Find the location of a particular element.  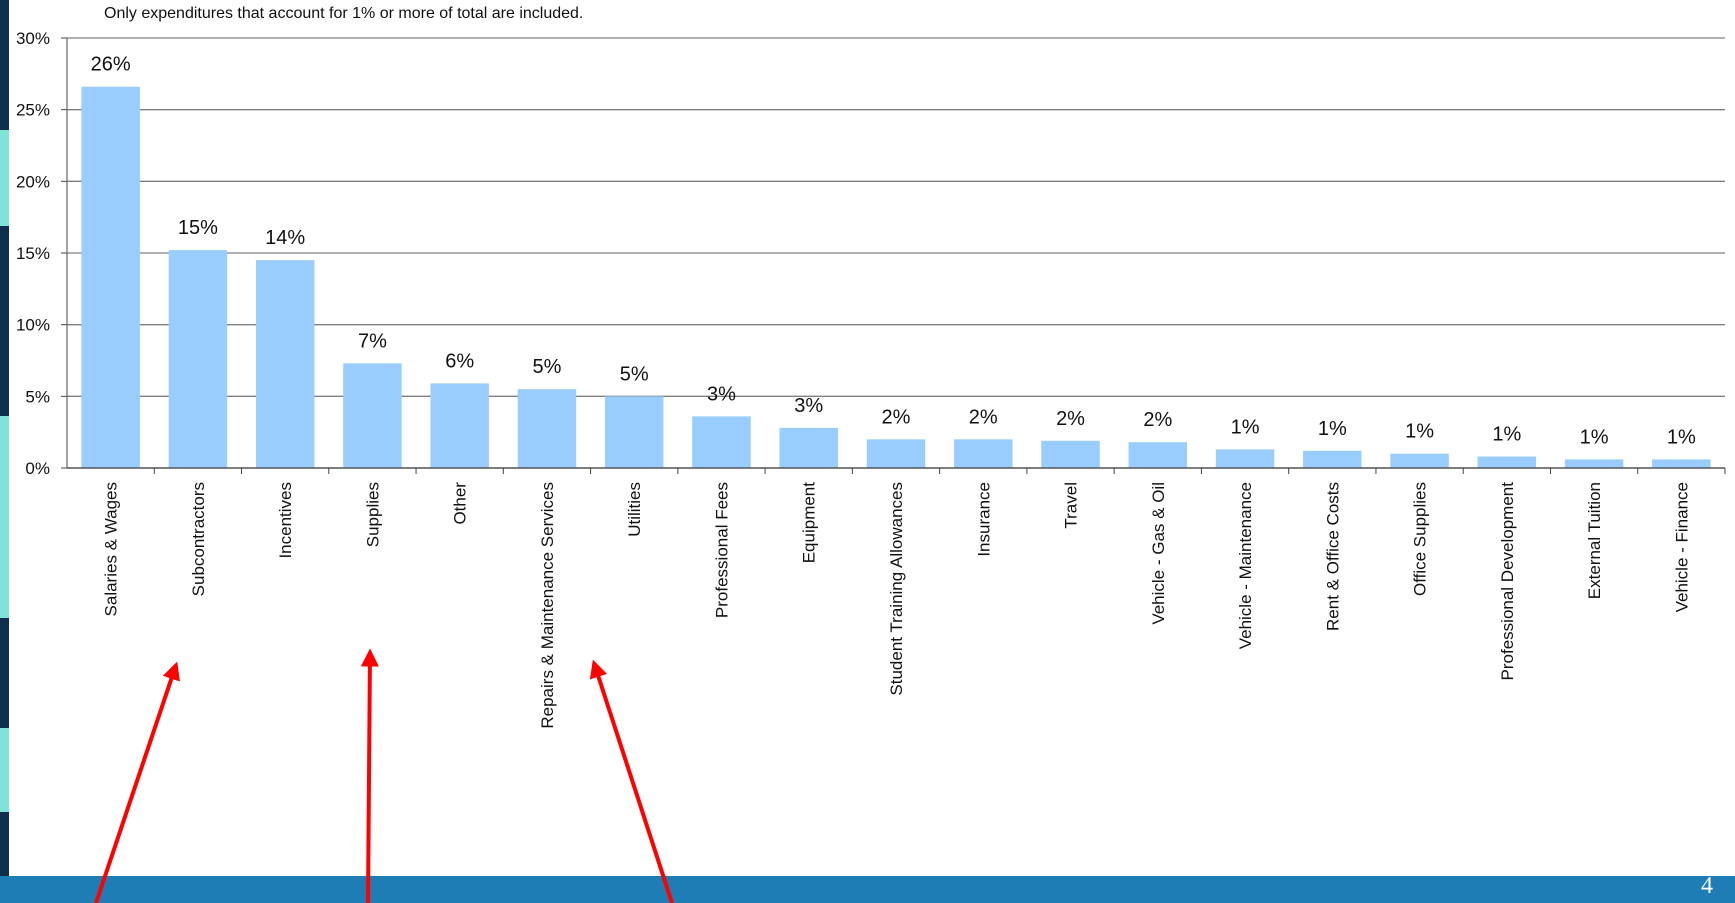

page-number: 4 is located at coordinates (1707, 886).